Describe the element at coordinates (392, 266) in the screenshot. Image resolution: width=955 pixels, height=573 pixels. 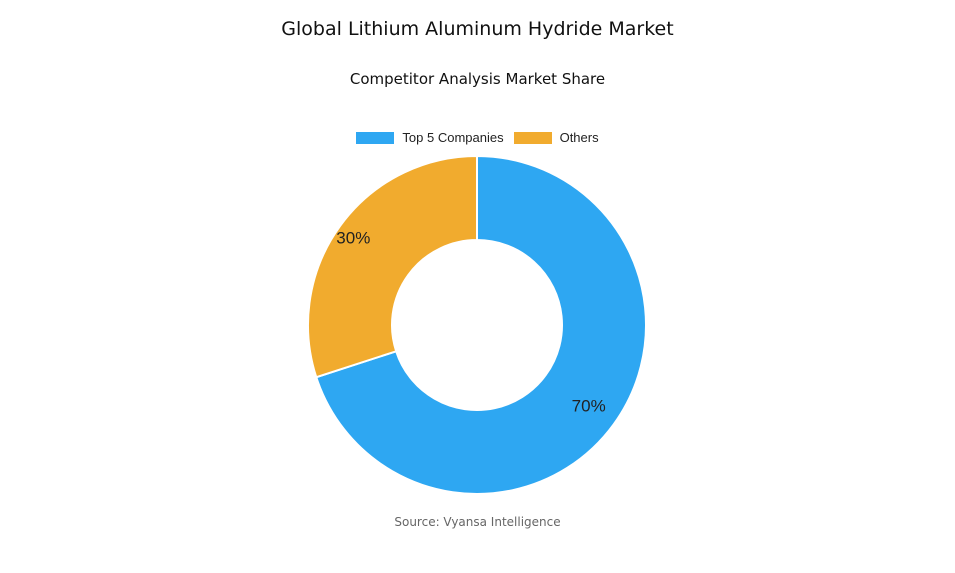
I see `slice-others` at that location.